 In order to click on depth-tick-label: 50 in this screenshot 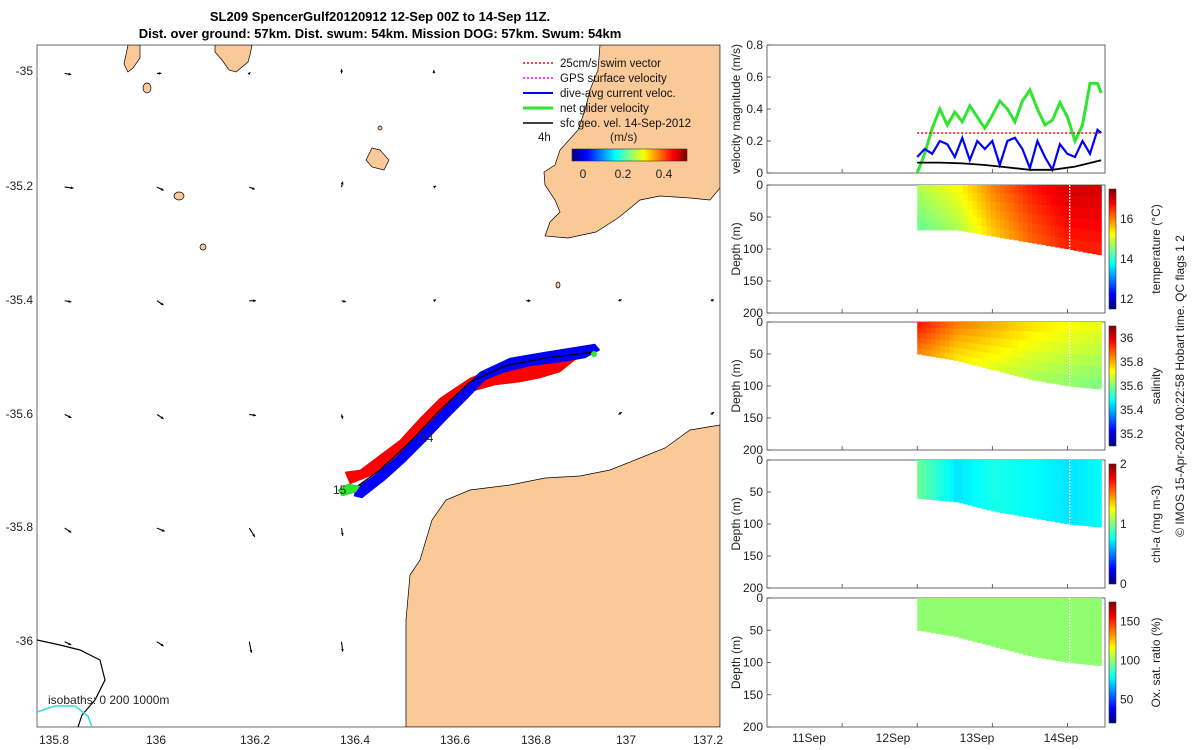, I will do `click(757, 217)`.